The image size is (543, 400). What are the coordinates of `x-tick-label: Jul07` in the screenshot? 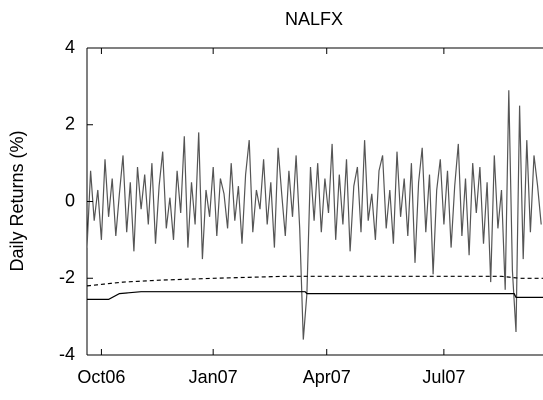 It's located at (443, 377).